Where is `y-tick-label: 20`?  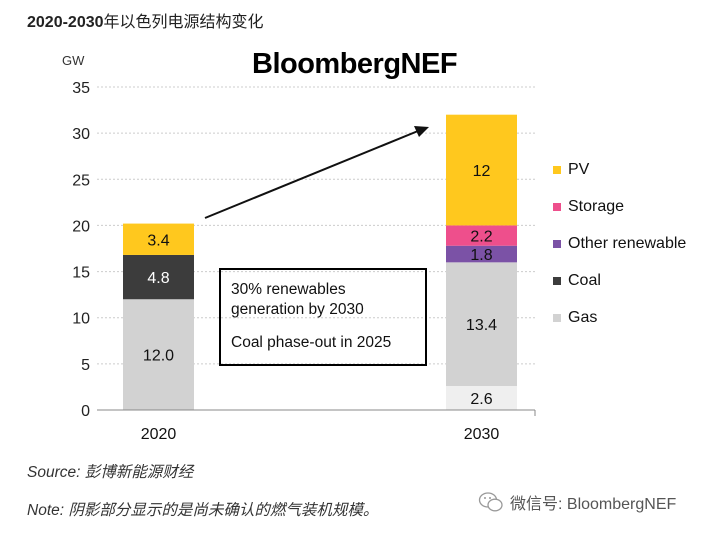
y-tick-label: 20 is located at coordinates (81, 226).